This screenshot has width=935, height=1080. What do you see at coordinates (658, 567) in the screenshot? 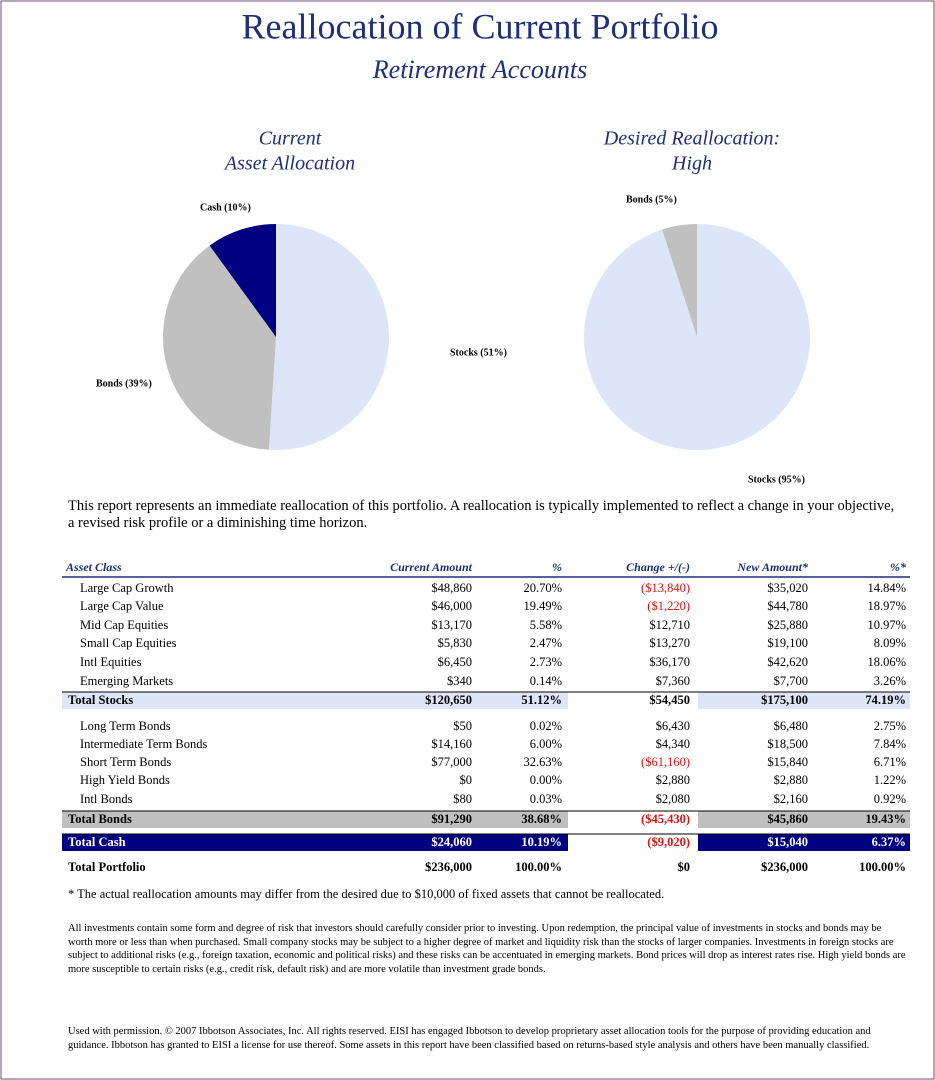
I see `column-header: Change +/(-)` at bounding box center [658, 567].